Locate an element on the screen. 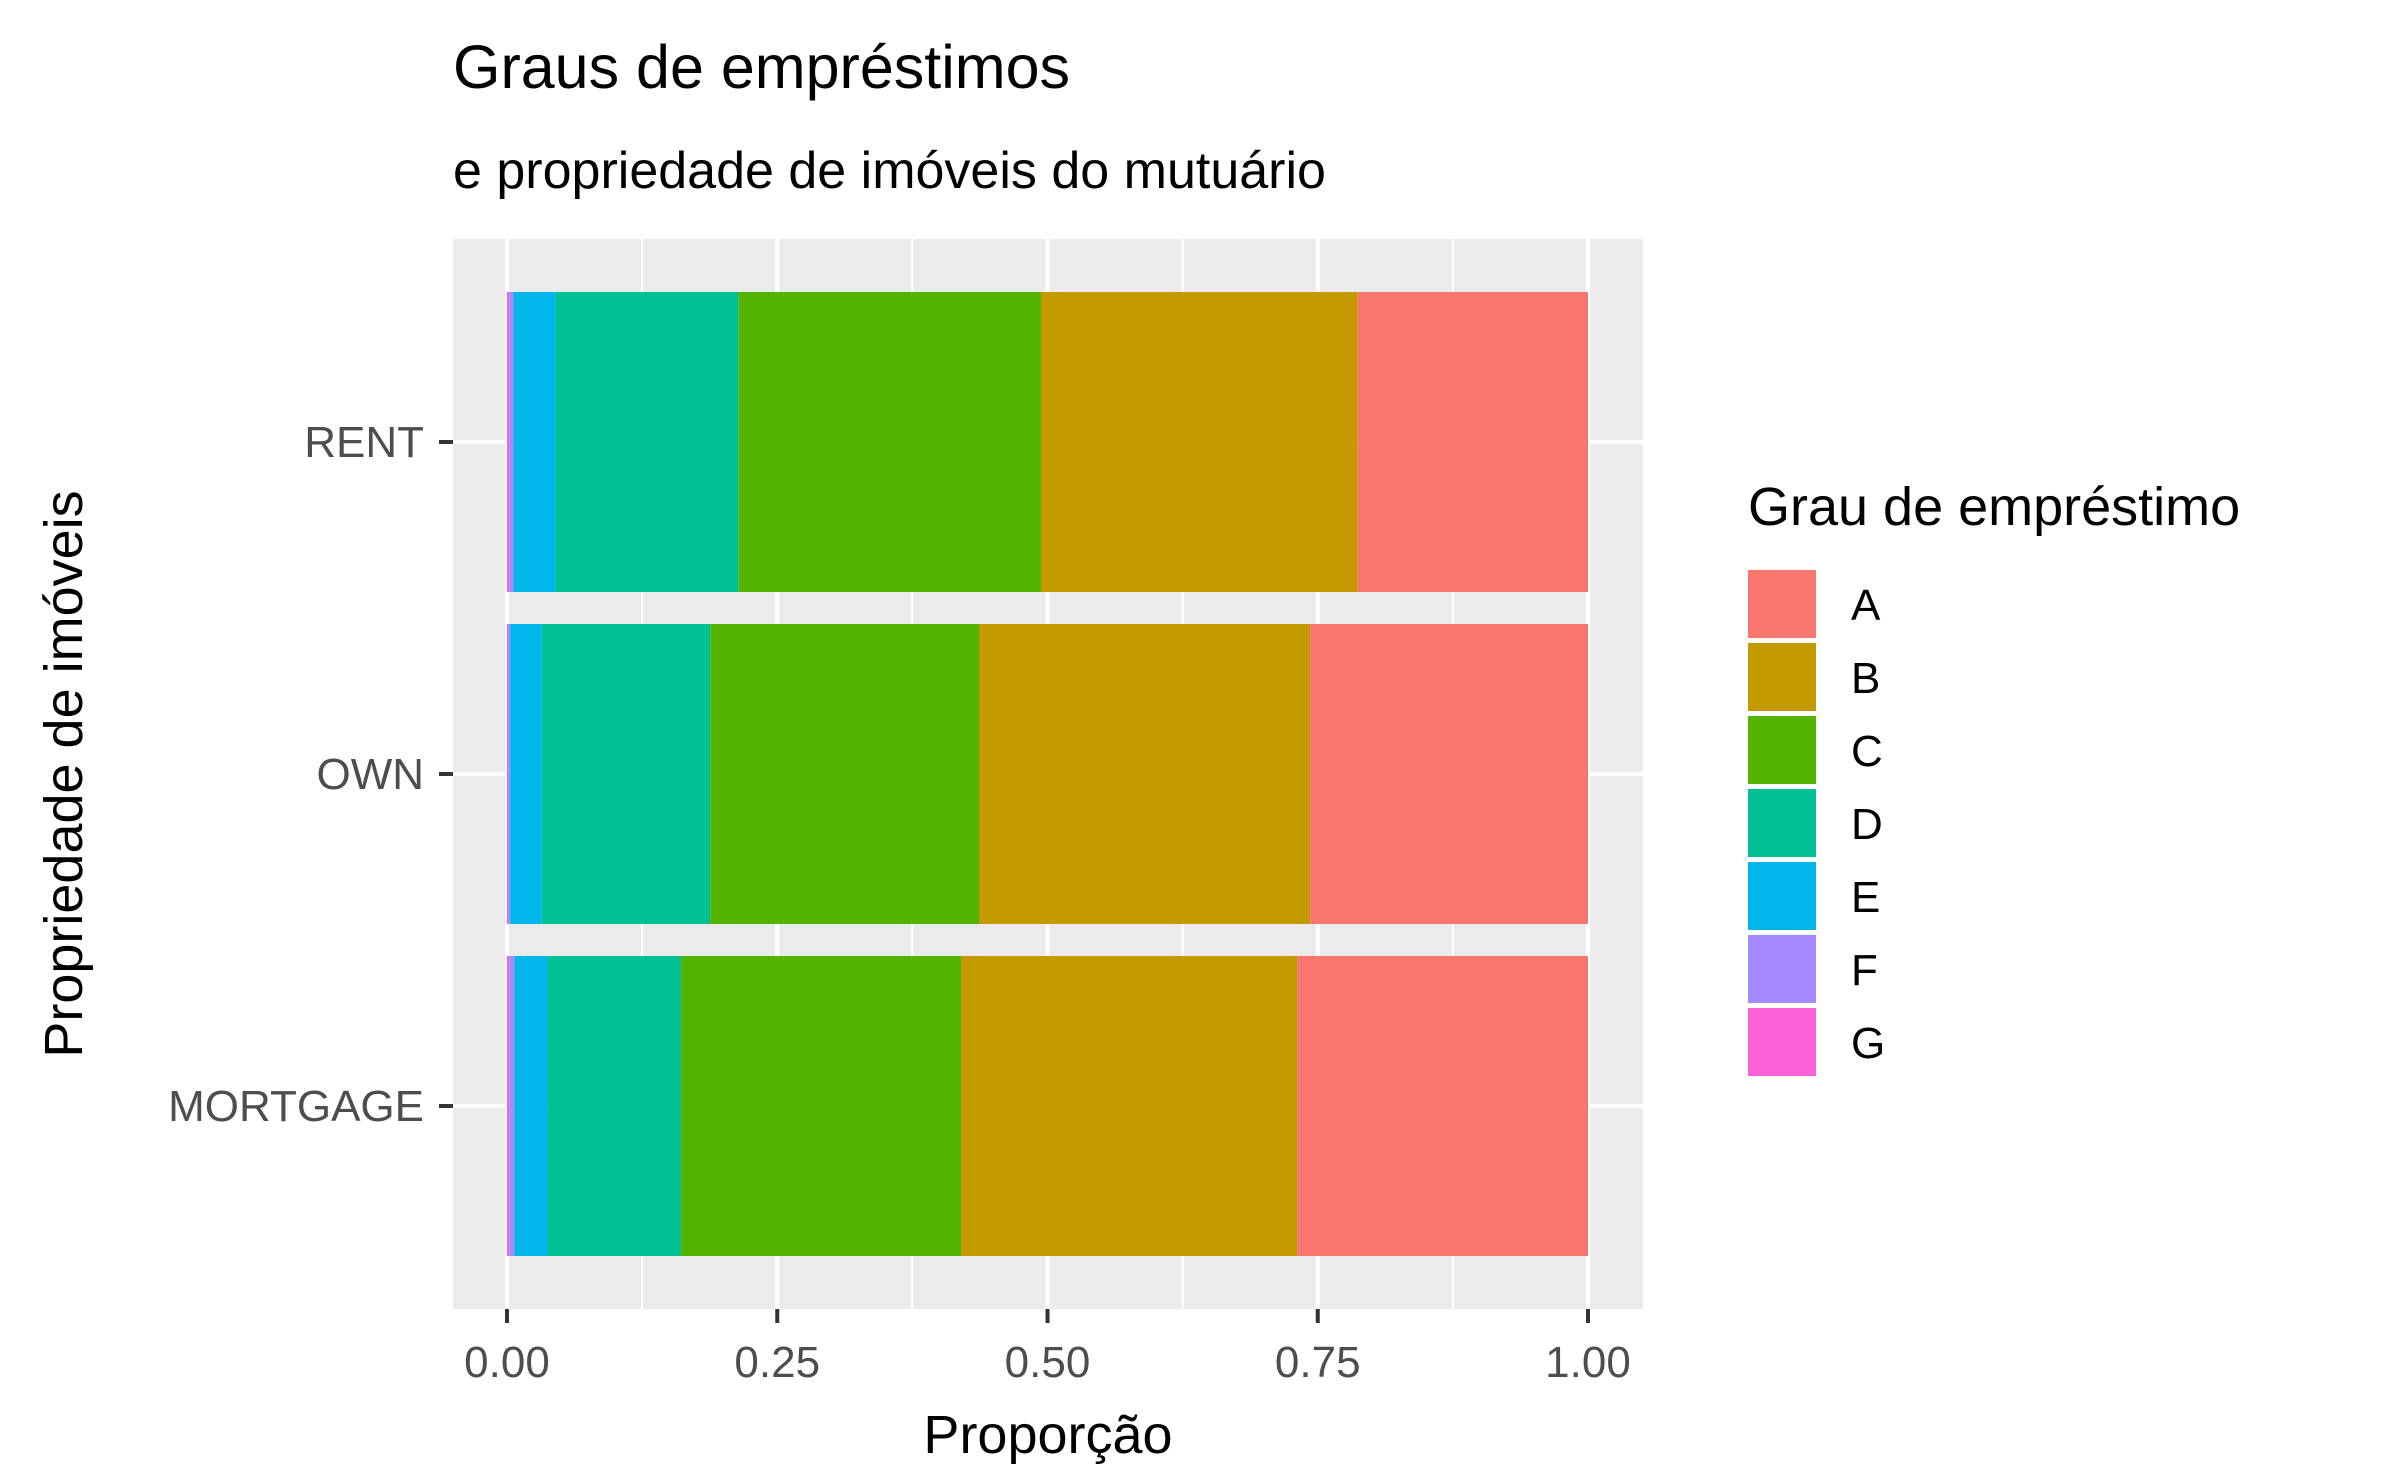  bar-segment-rent-c is located at coordinates (890, 442).